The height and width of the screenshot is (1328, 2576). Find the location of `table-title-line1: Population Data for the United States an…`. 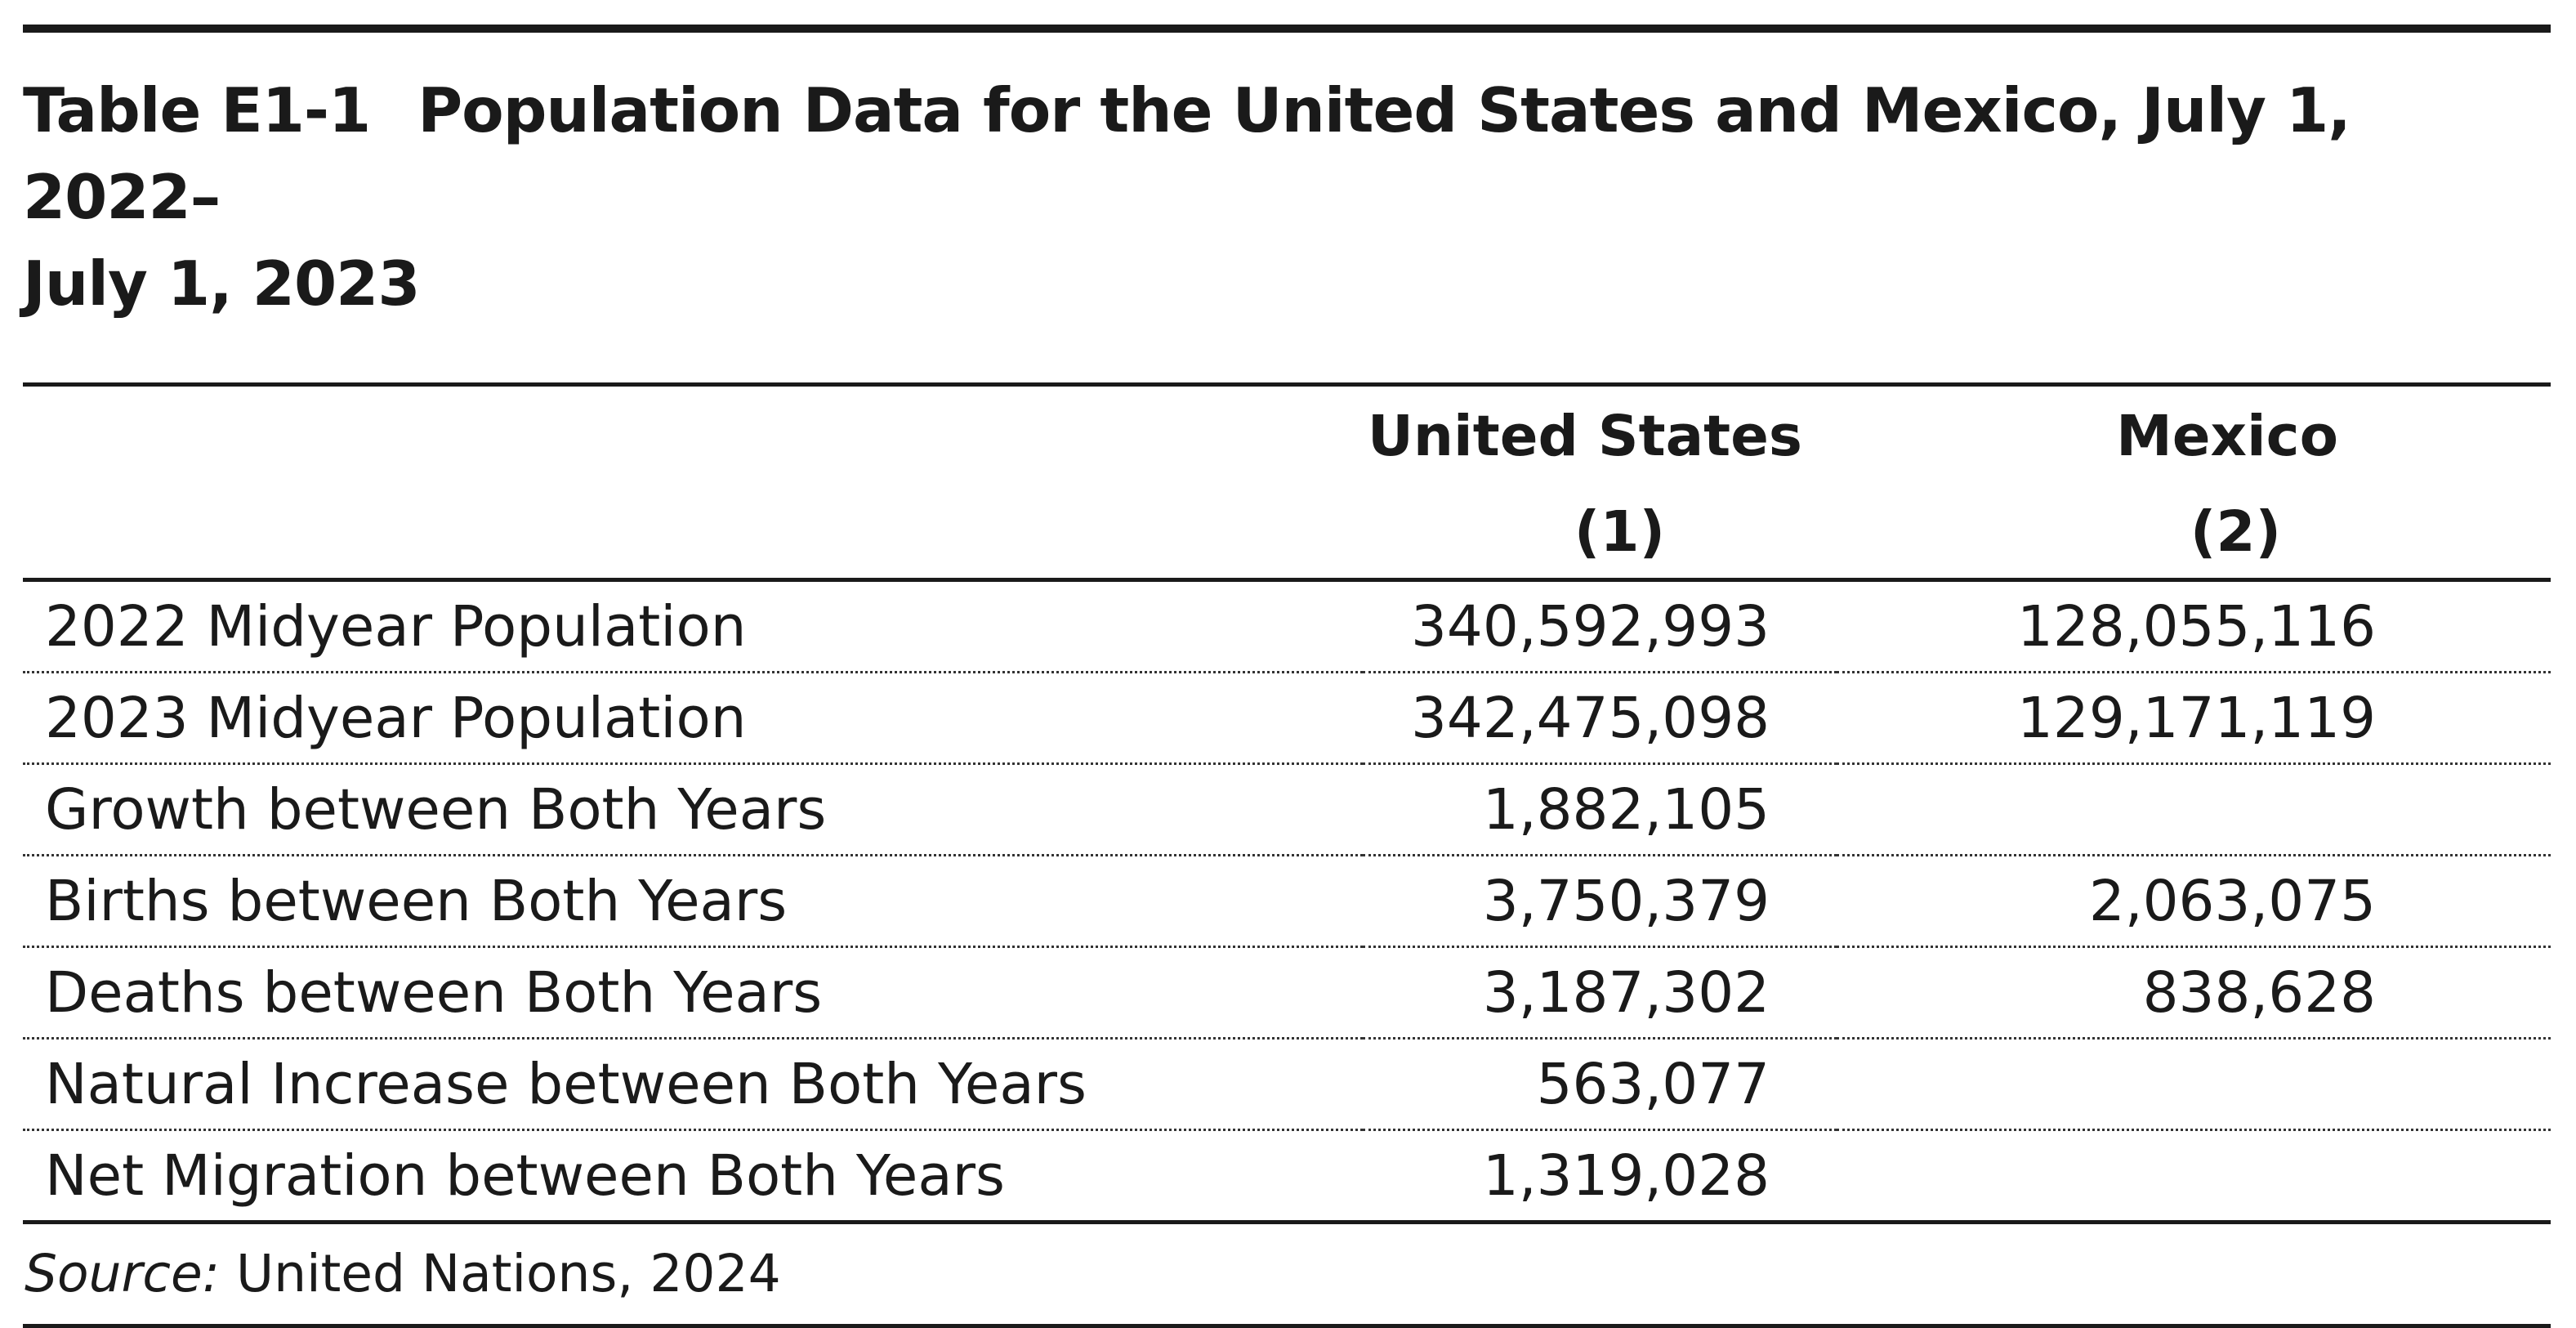

table-title-line1: Population Data for the United States an… is located at coordinates (1187, 153).